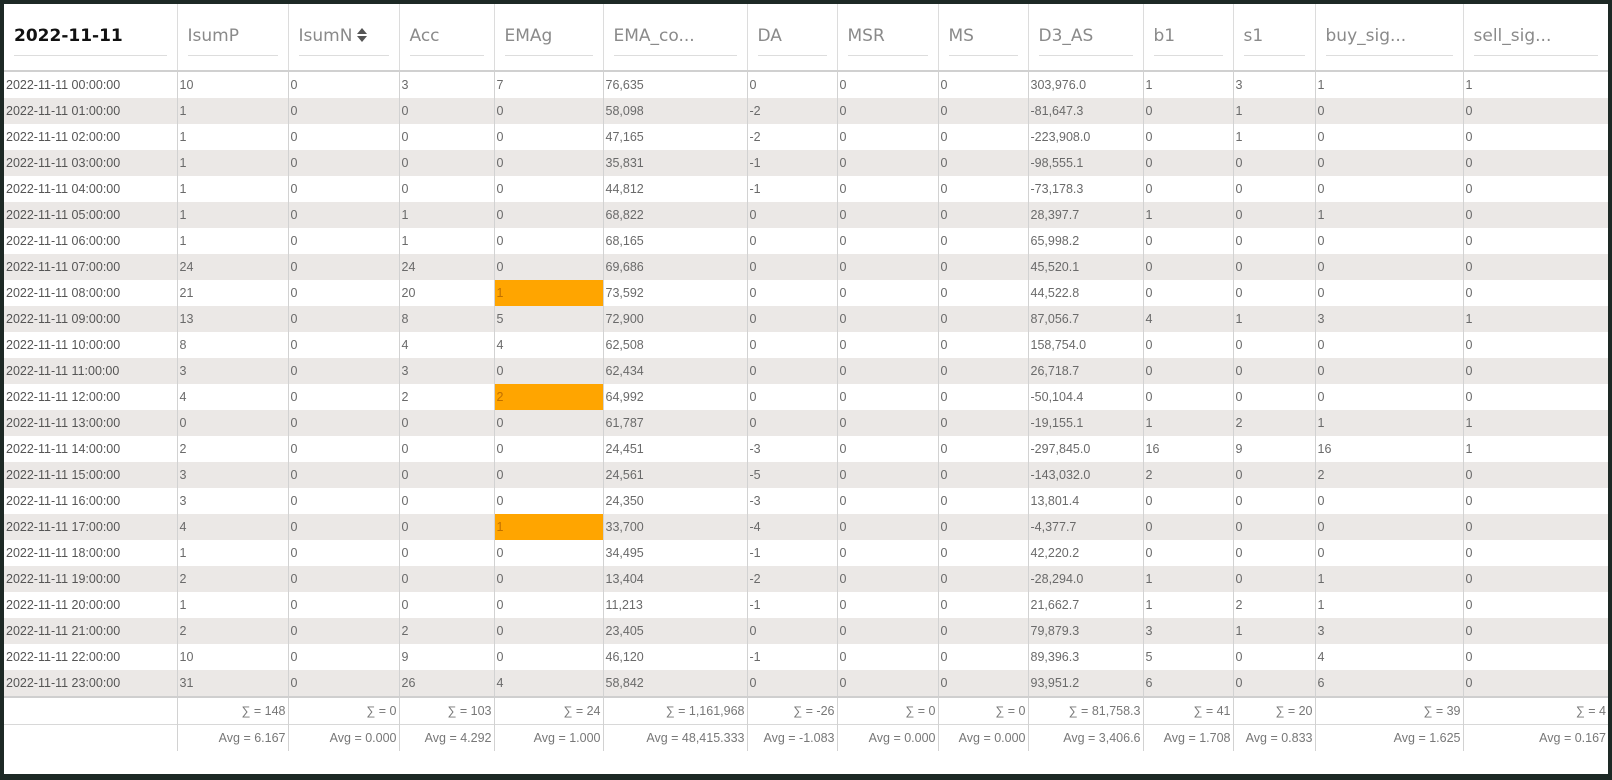 This screenshot has width=1612, height=780. Describe the element at coordinates (791, 38) in the screenshot. I see `column-header: DA` at that location.